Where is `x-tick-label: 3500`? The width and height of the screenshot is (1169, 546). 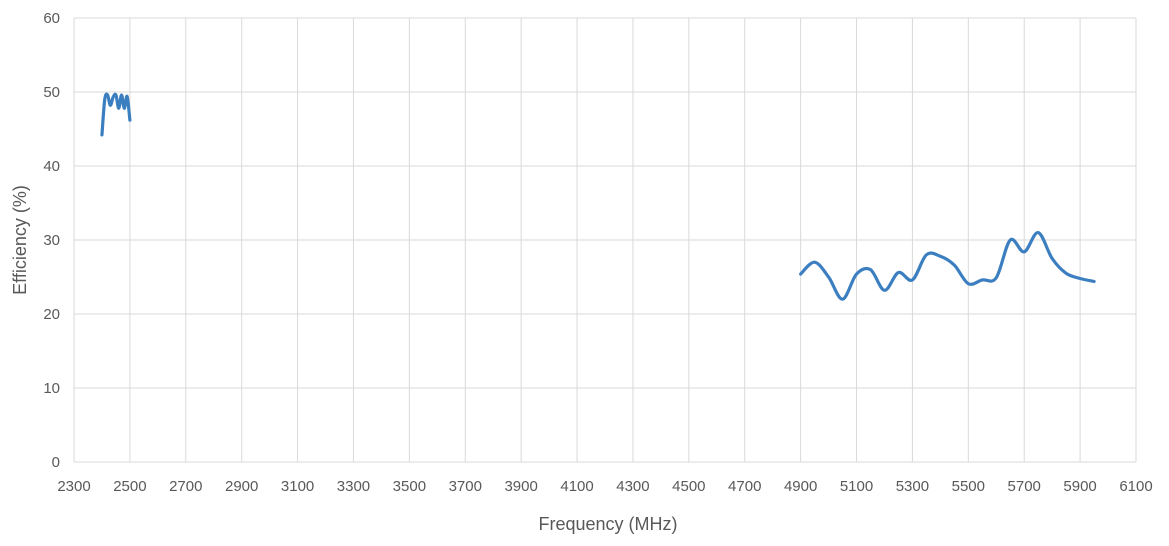
x-tick-label: 3500 is located at coordinates (409, 486).